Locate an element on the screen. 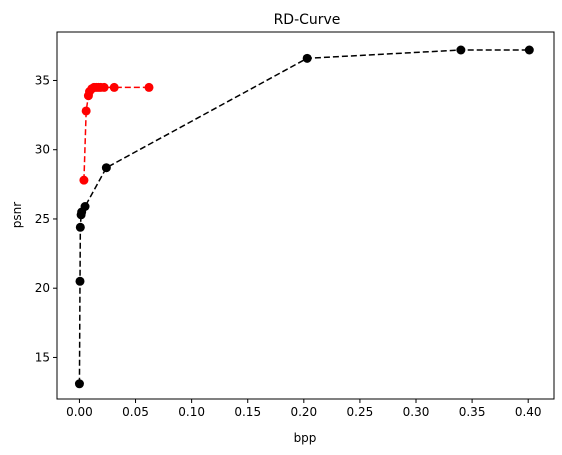 This screenshot has width=562, height=455. y-axis-label: psnr is located at coordinates (17, 215).